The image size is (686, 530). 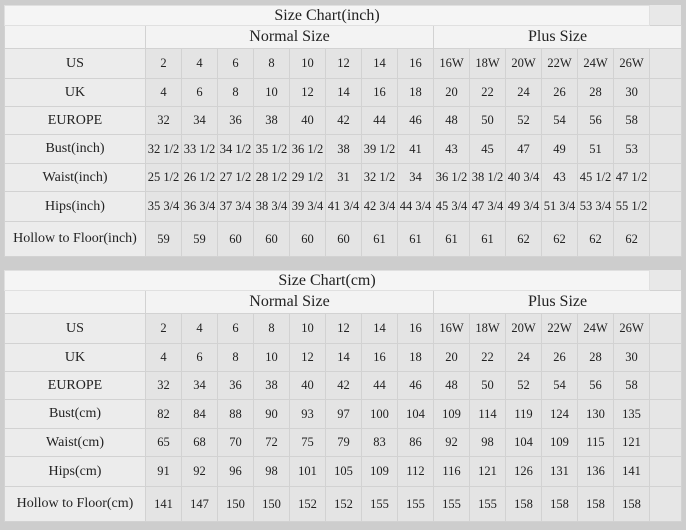 What do you see at coordinates (271, 385) in the screenshot?
I see `normal-size-cell: 38` at bounding box center [271, 385].